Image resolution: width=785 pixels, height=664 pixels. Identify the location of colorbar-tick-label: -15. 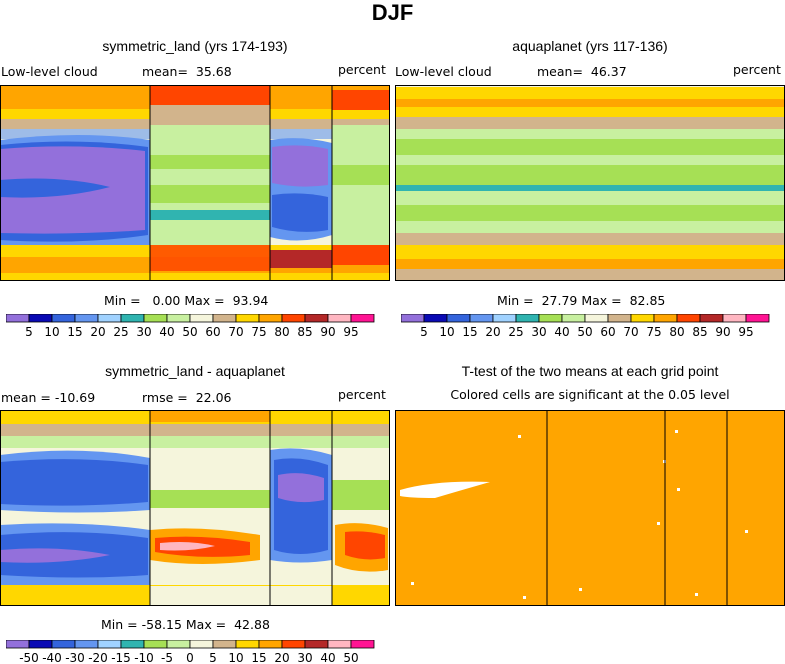
(121, 657).